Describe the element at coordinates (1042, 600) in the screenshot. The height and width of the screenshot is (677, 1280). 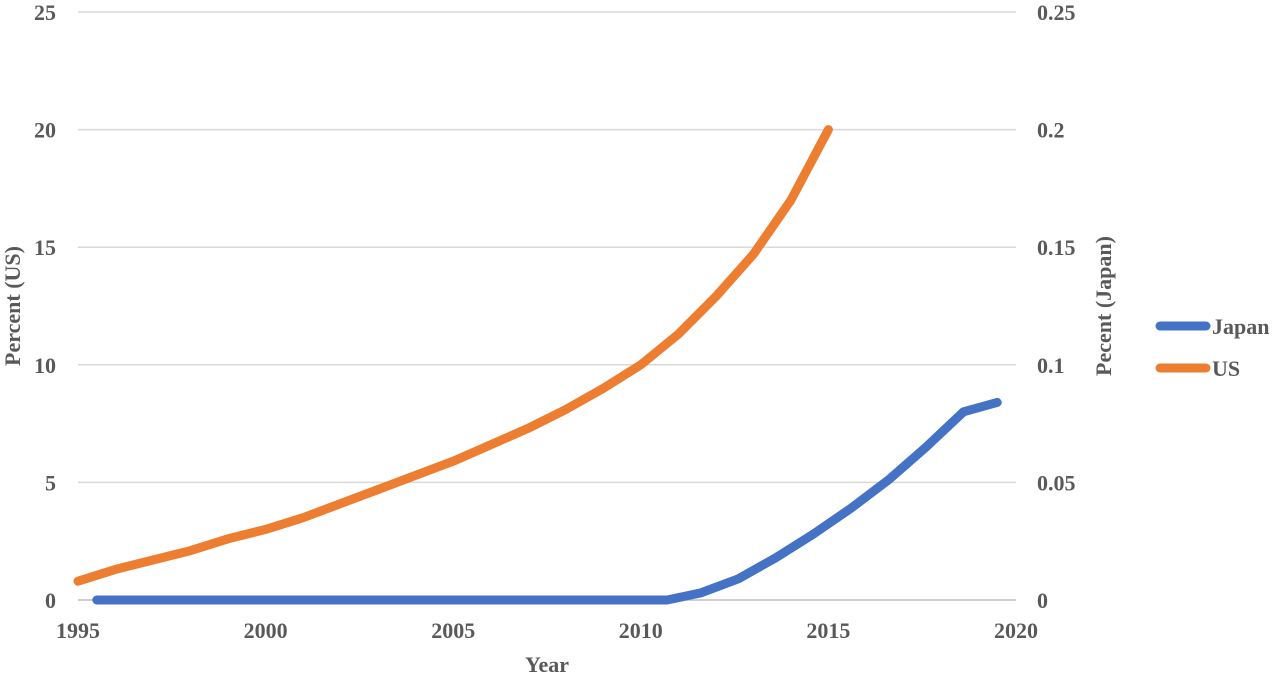
I see `right-tick-label: 0` at that location.